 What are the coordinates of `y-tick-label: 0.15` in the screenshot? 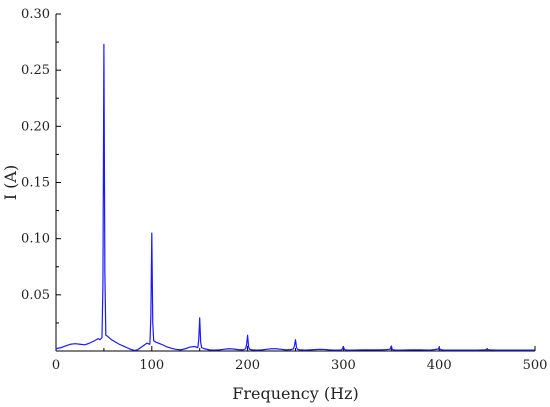 It's located at (35, 183).